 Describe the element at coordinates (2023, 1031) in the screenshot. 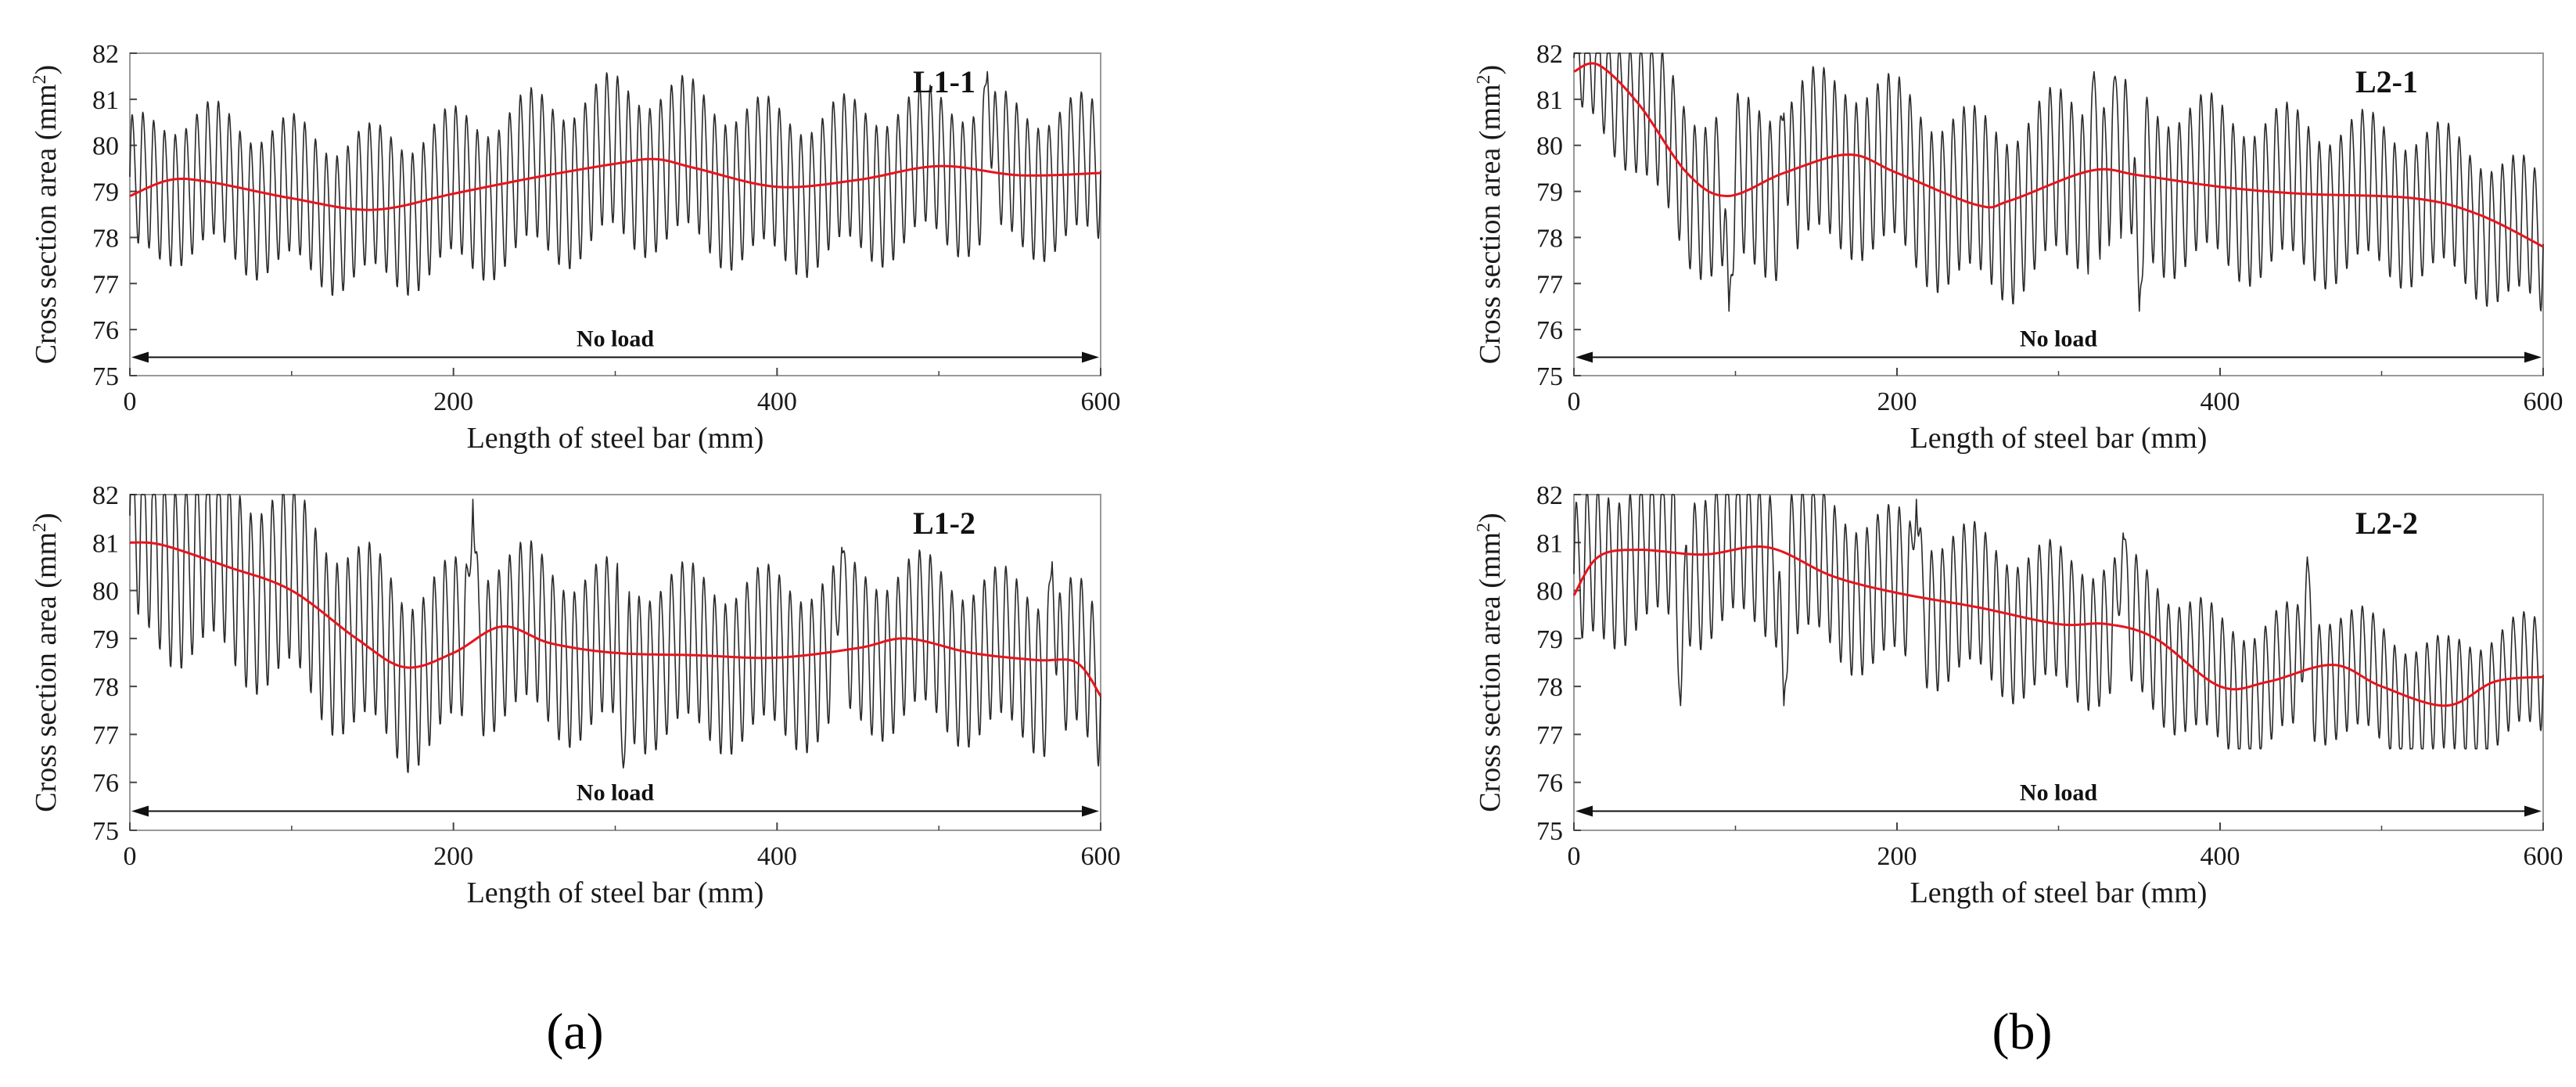

I see `caption-b: (b)` at that location.